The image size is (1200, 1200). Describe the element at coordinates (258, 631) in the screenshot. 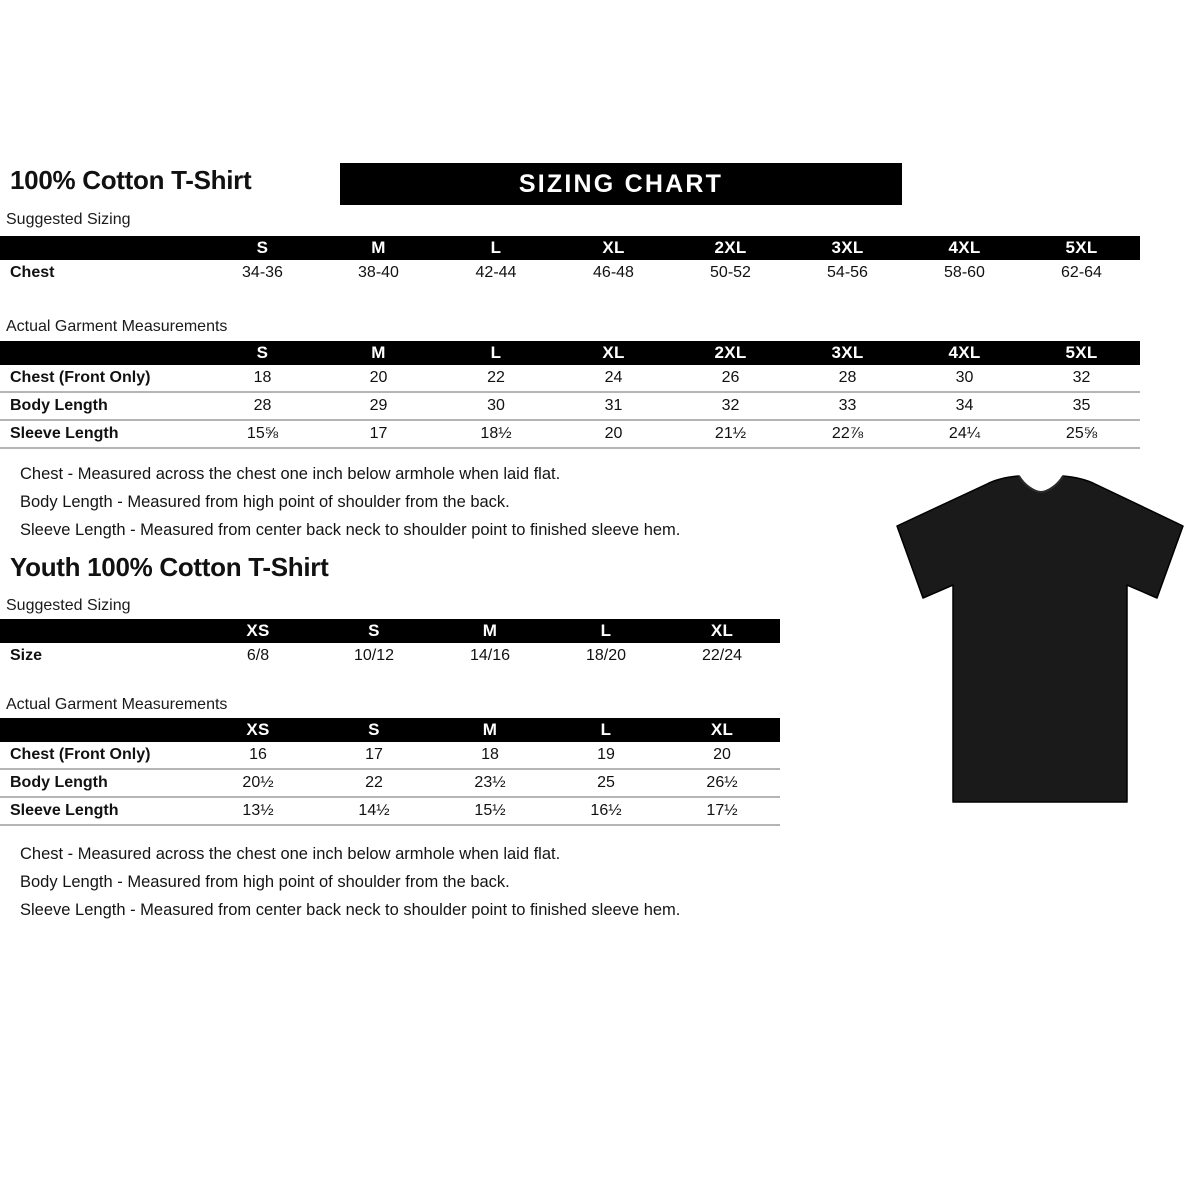

I see `col-header-xs: XS` at that location.